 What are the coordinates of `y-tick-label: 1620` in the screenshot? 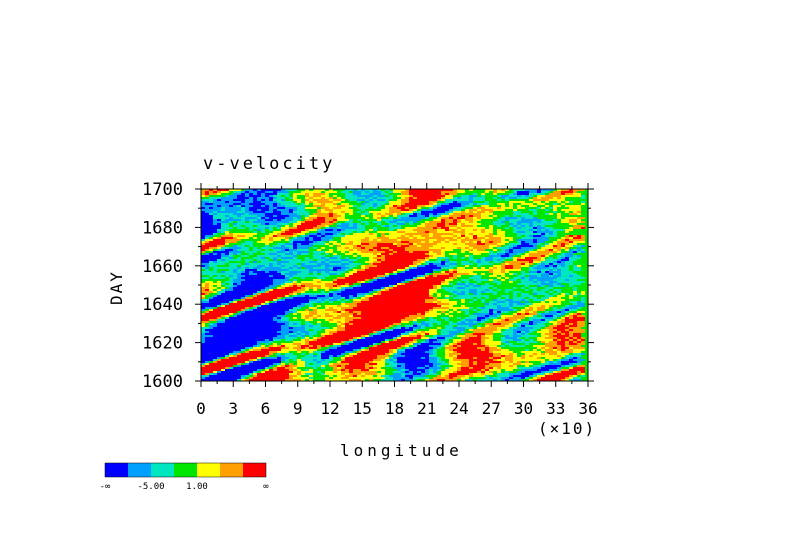 It's located at (162, 344).